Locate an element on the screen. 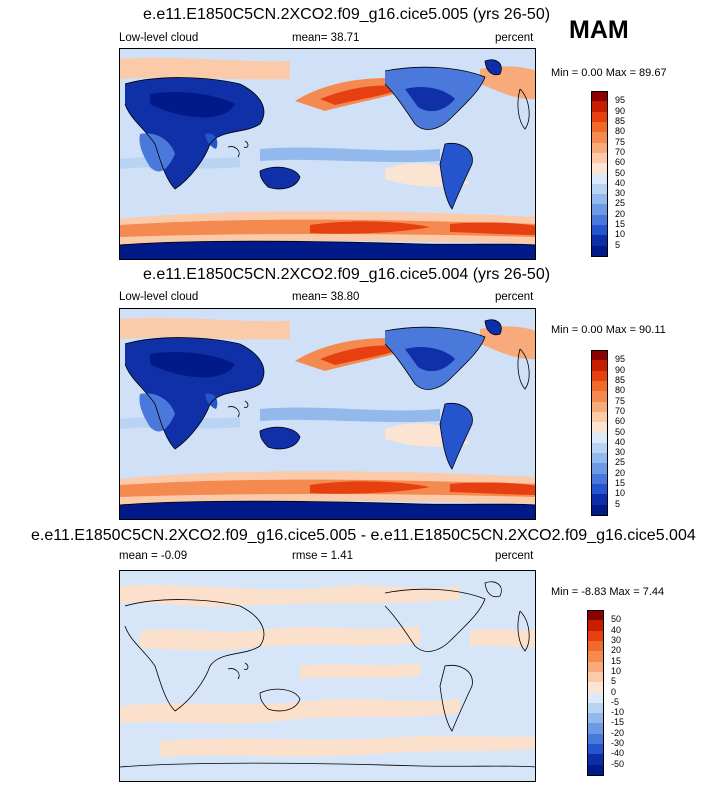 This screenshot has width=717, height=788. season-label: MAM is located at coordinates (599, 30).